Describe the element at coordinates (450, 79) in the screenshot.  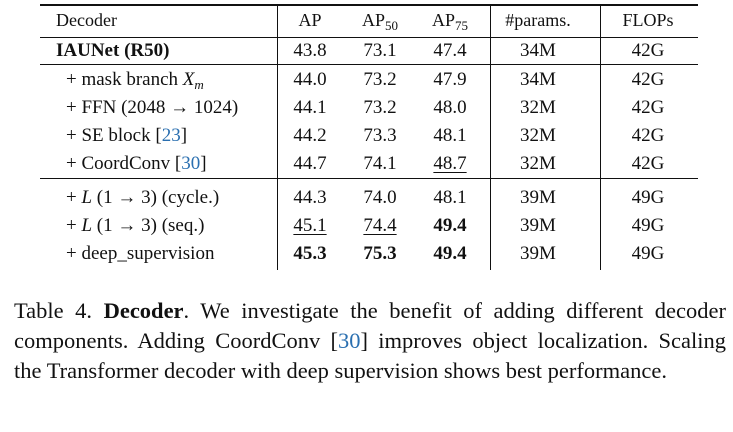
I see `row-ap75: 47.9` at that location.